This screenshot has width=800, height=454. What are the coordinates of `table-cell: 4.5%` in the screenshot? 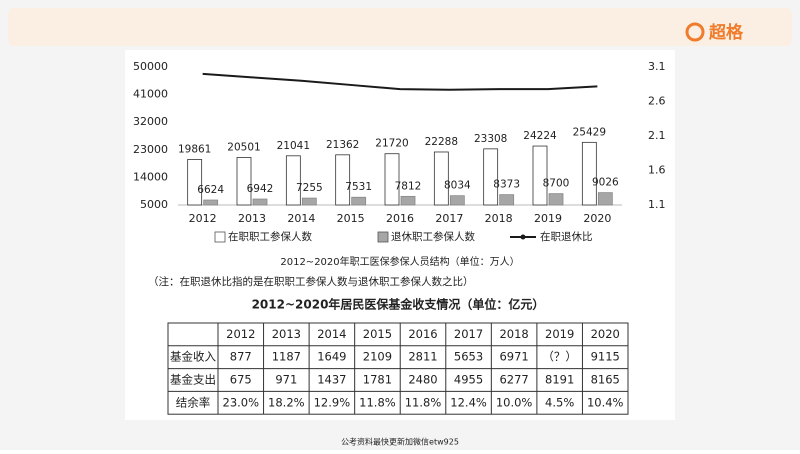 It's located at (559, 402).